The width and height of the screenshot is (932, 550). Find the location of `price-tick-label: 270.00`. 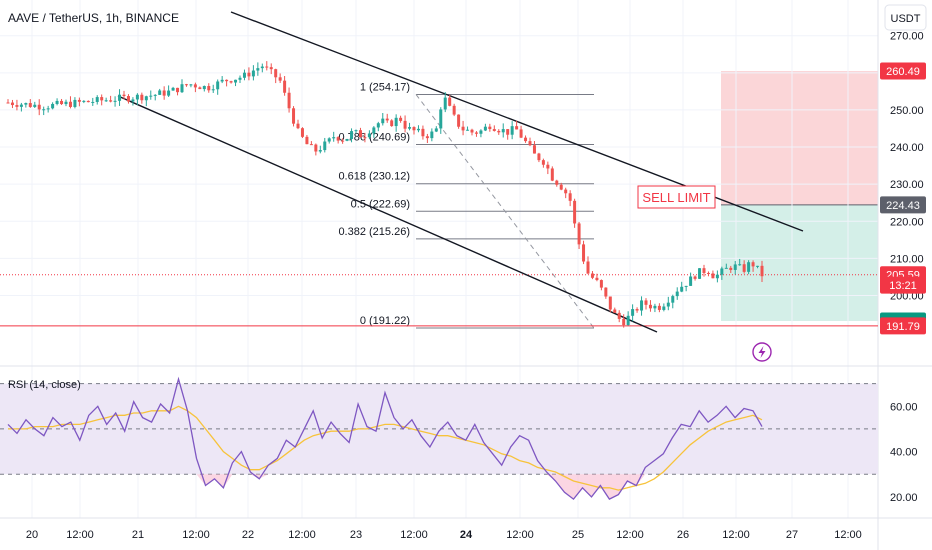

price-tick-label: 270.00 is located at coordinates (907, 37).